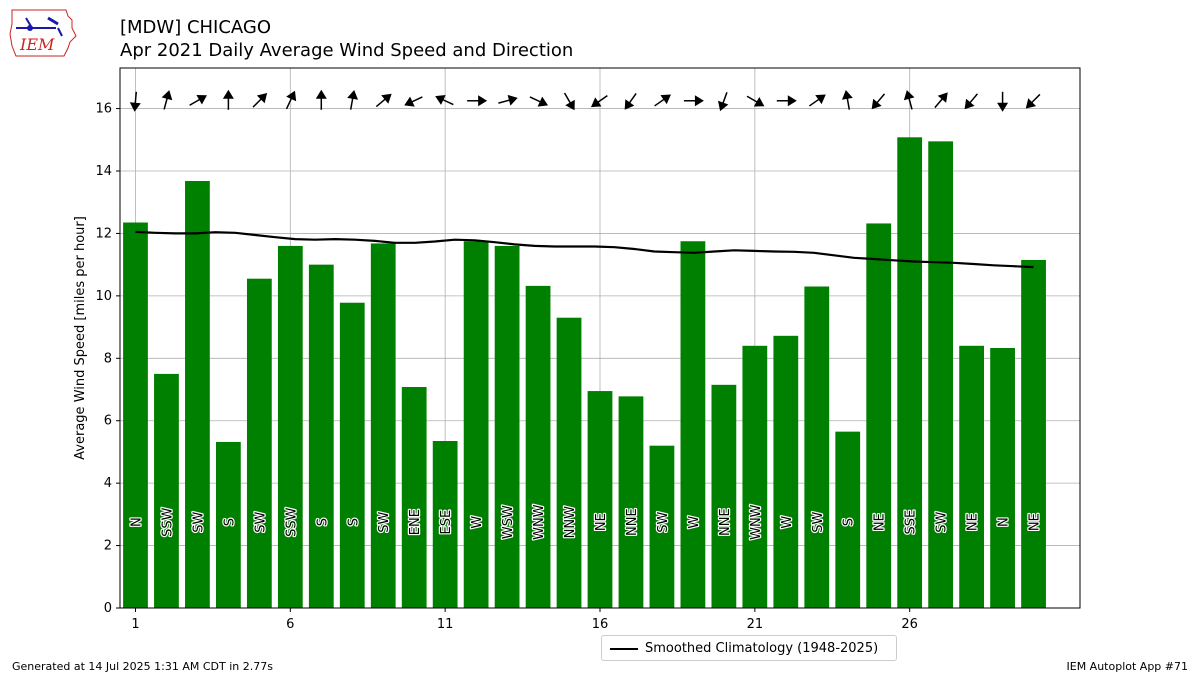 The image size is (1200, 675). I want to click on x-tick-label: 6, so click(290, 624).